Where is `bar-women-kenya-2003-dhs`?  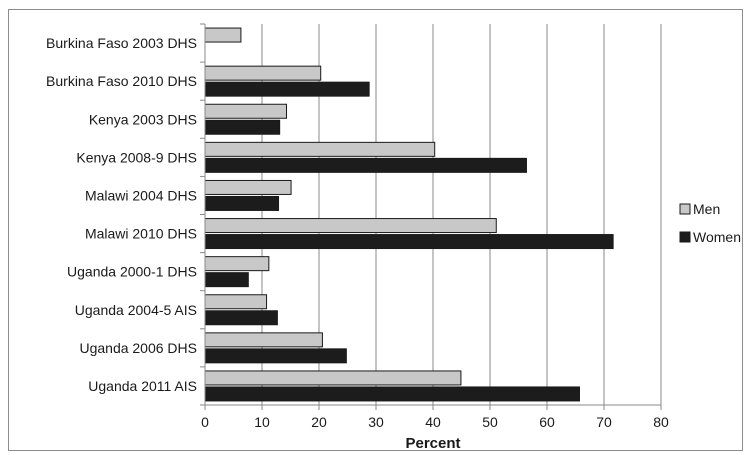 bar-women-kenya-2003-dhs is located at coordinates (242, 127).